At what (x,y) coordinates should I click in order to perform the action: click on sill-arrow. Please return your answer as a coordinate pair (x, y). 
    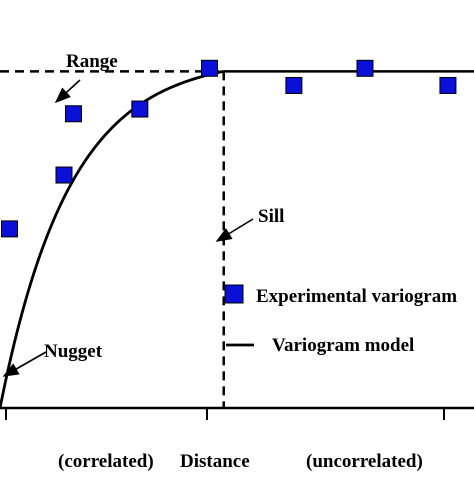
    Looking at the image, I should click on (234, 230).